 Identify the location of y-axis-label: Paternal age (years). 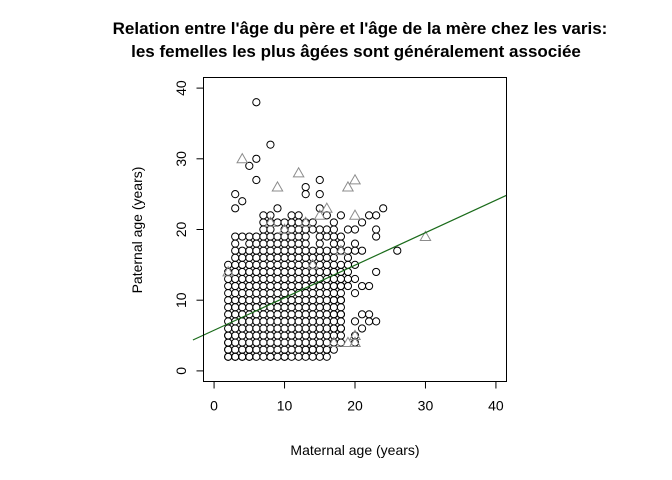
(137, 230).